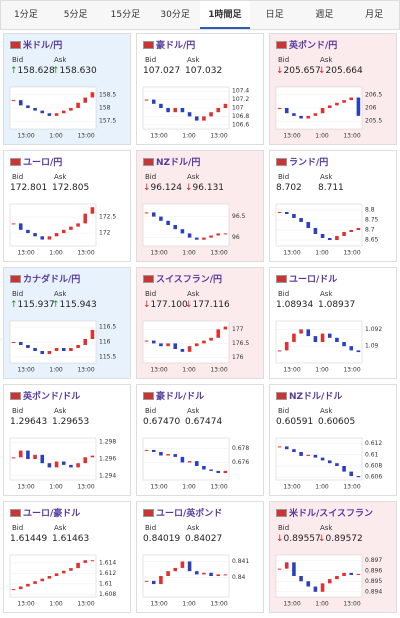 This screenshot has width=400, height=618. I want to click on y-tick-label: 0.896, so click(373, 570).